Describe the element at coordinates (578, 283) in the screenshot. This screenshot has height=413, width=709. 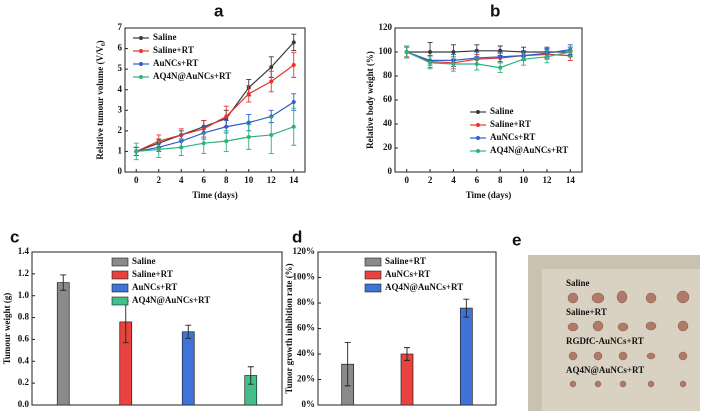
I see `group-label: Saline` at that location.